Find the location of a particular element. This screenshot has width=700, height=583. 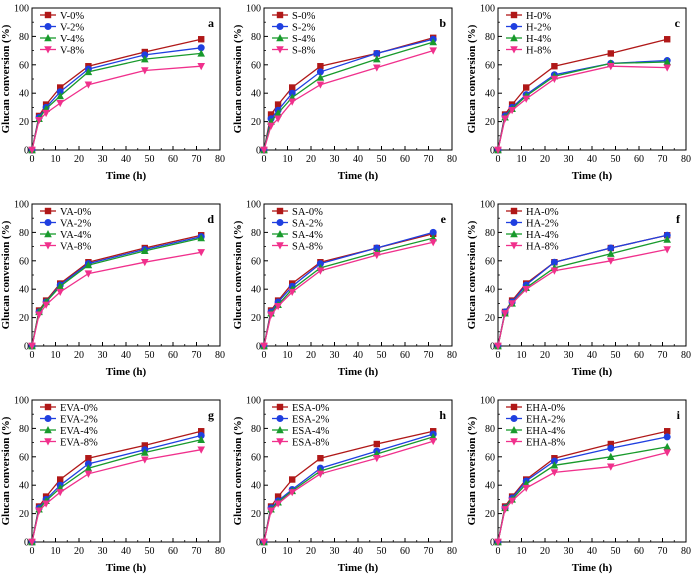

panel-label: d is located at coordinates (210, 219).